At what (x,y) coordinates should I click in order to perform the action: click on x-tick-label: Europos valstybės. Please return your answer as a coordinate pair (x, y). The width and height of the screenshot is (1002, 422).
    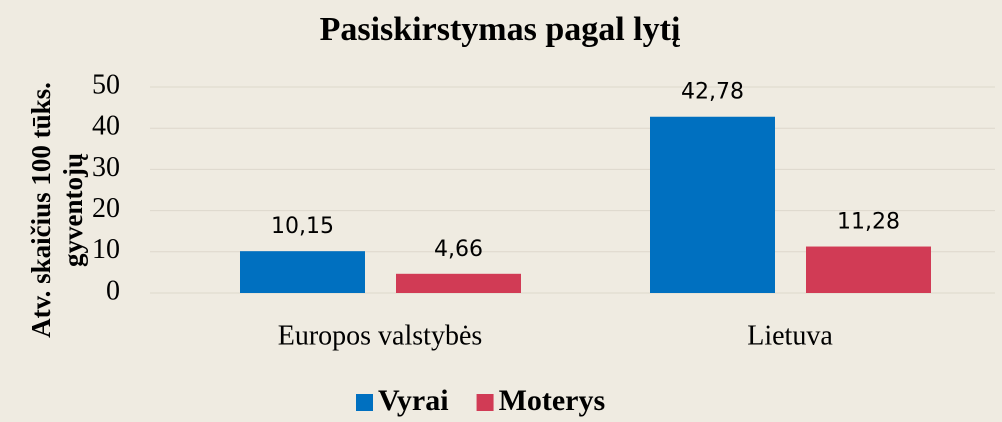
    Looking at the image, I should click on (380, 335).